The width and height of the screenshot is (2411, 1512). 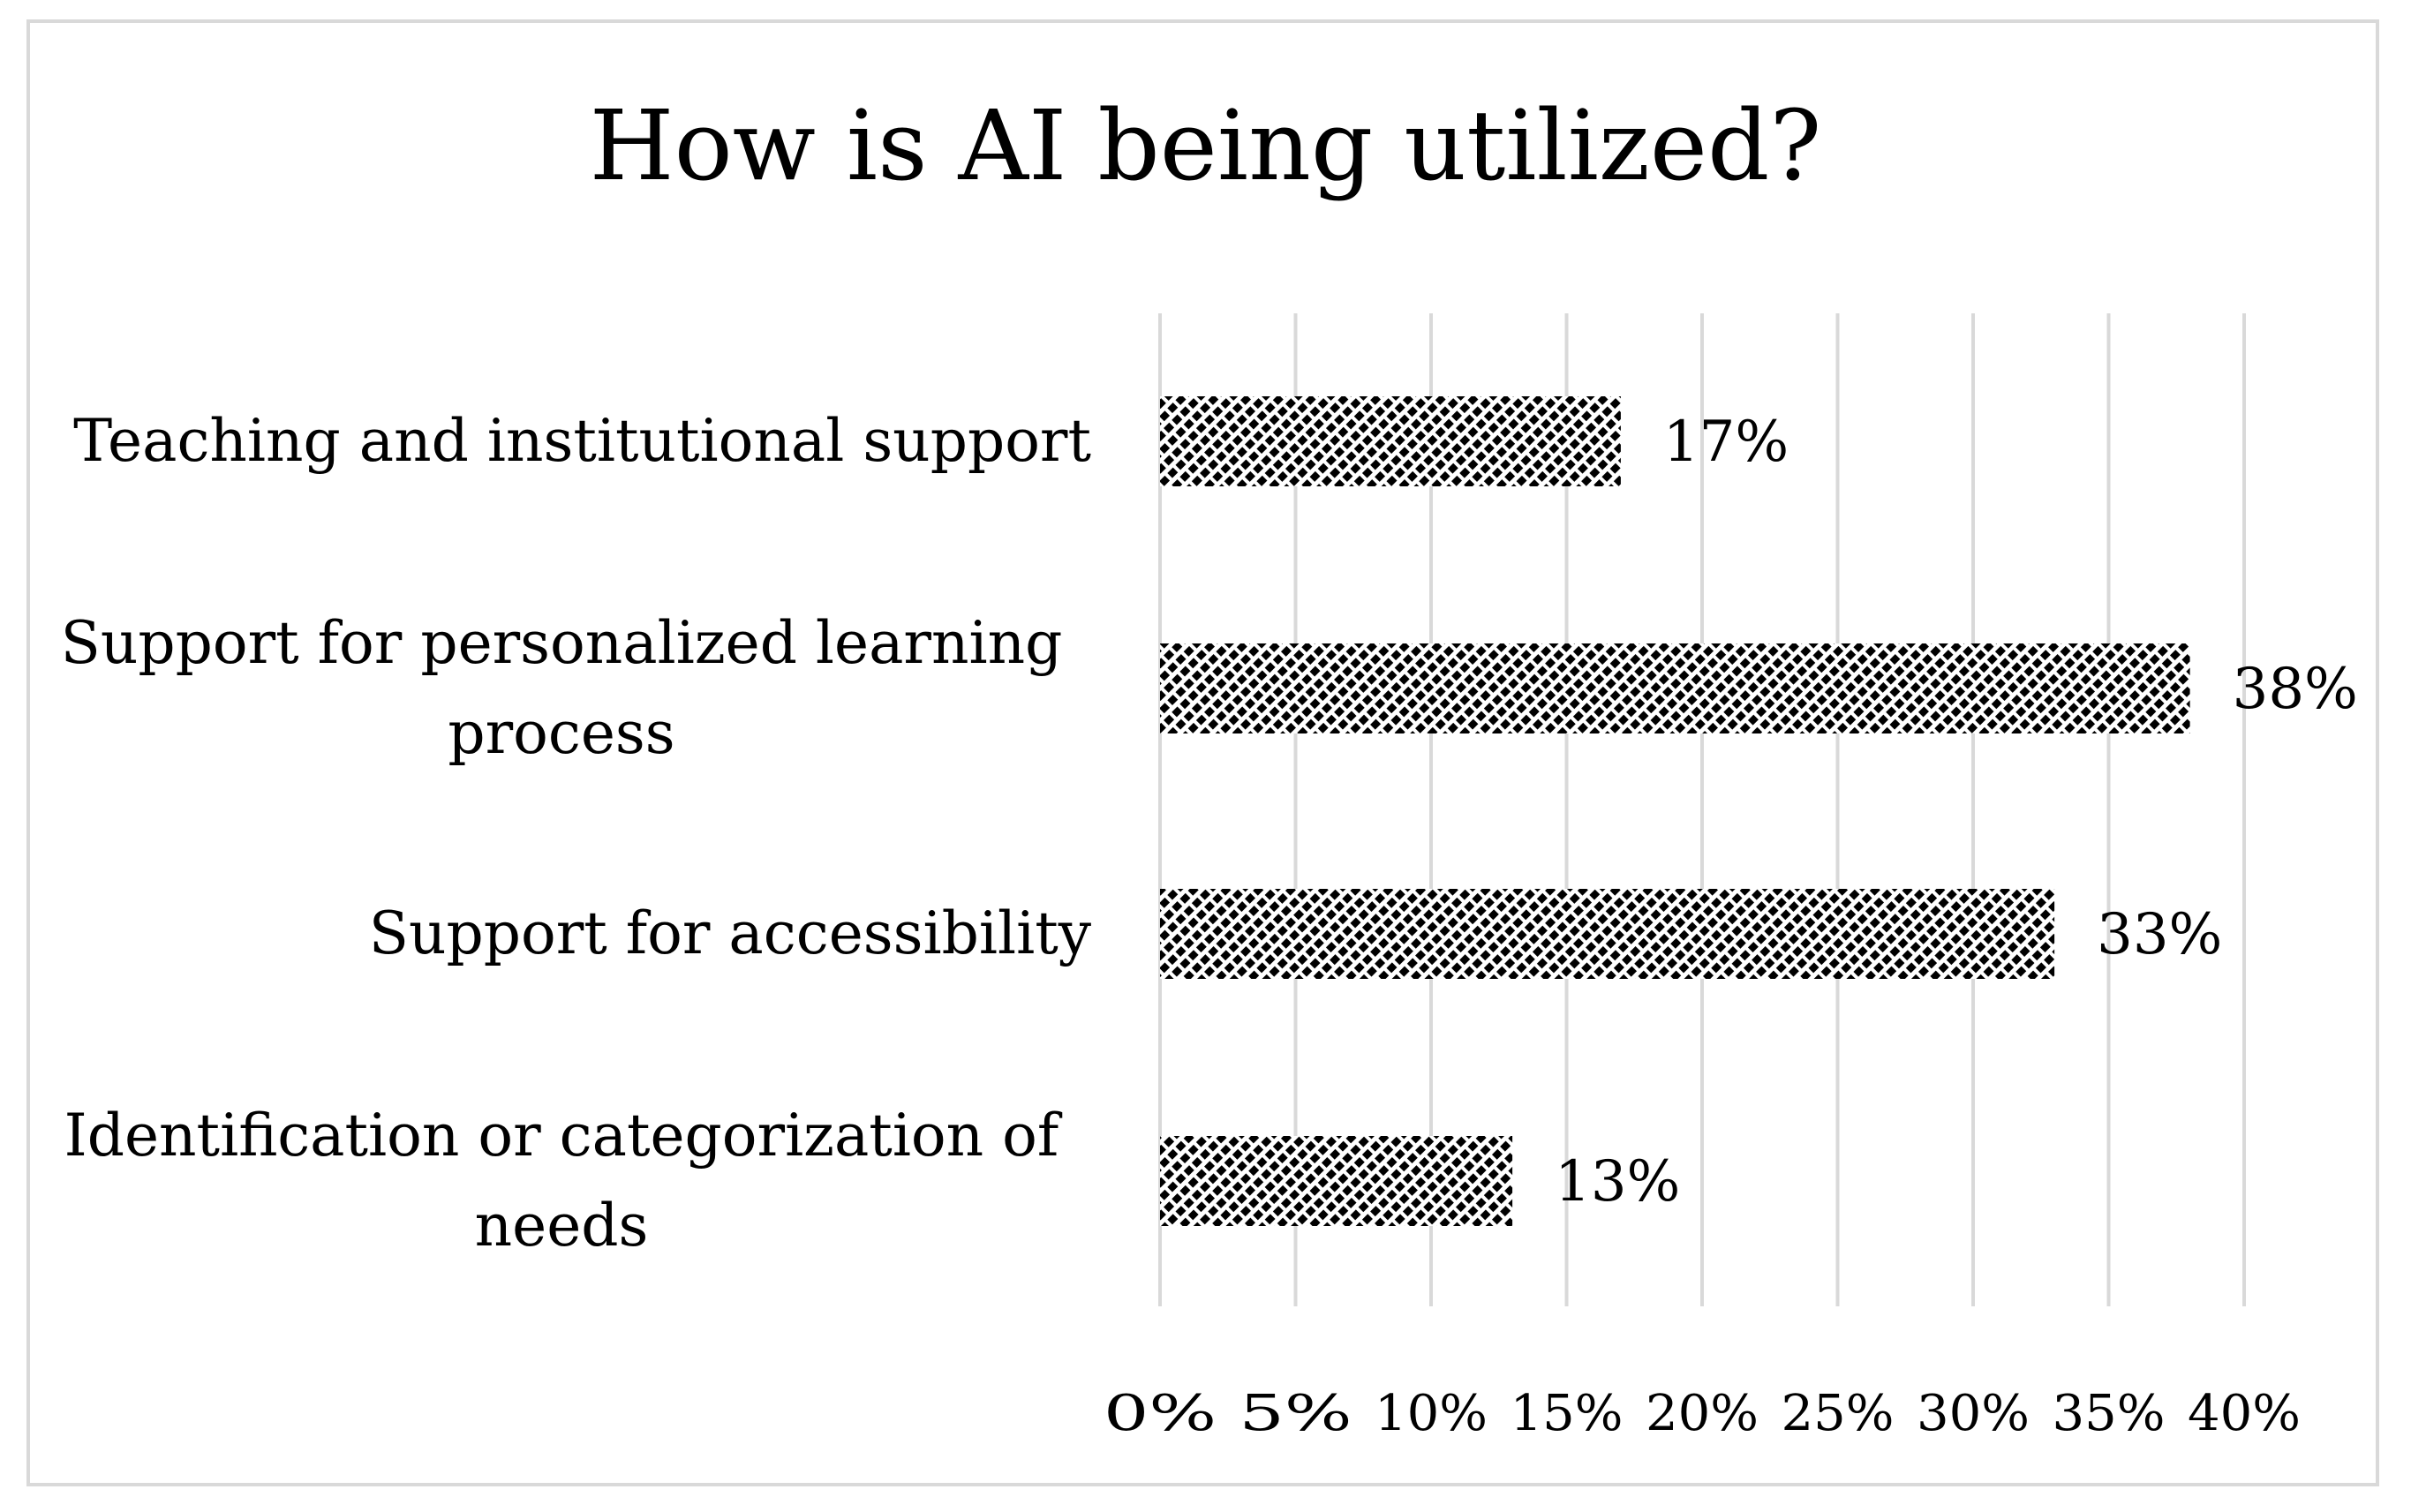 I want to click on x-tick-label: 25%, so click(x=1839, y=1413).